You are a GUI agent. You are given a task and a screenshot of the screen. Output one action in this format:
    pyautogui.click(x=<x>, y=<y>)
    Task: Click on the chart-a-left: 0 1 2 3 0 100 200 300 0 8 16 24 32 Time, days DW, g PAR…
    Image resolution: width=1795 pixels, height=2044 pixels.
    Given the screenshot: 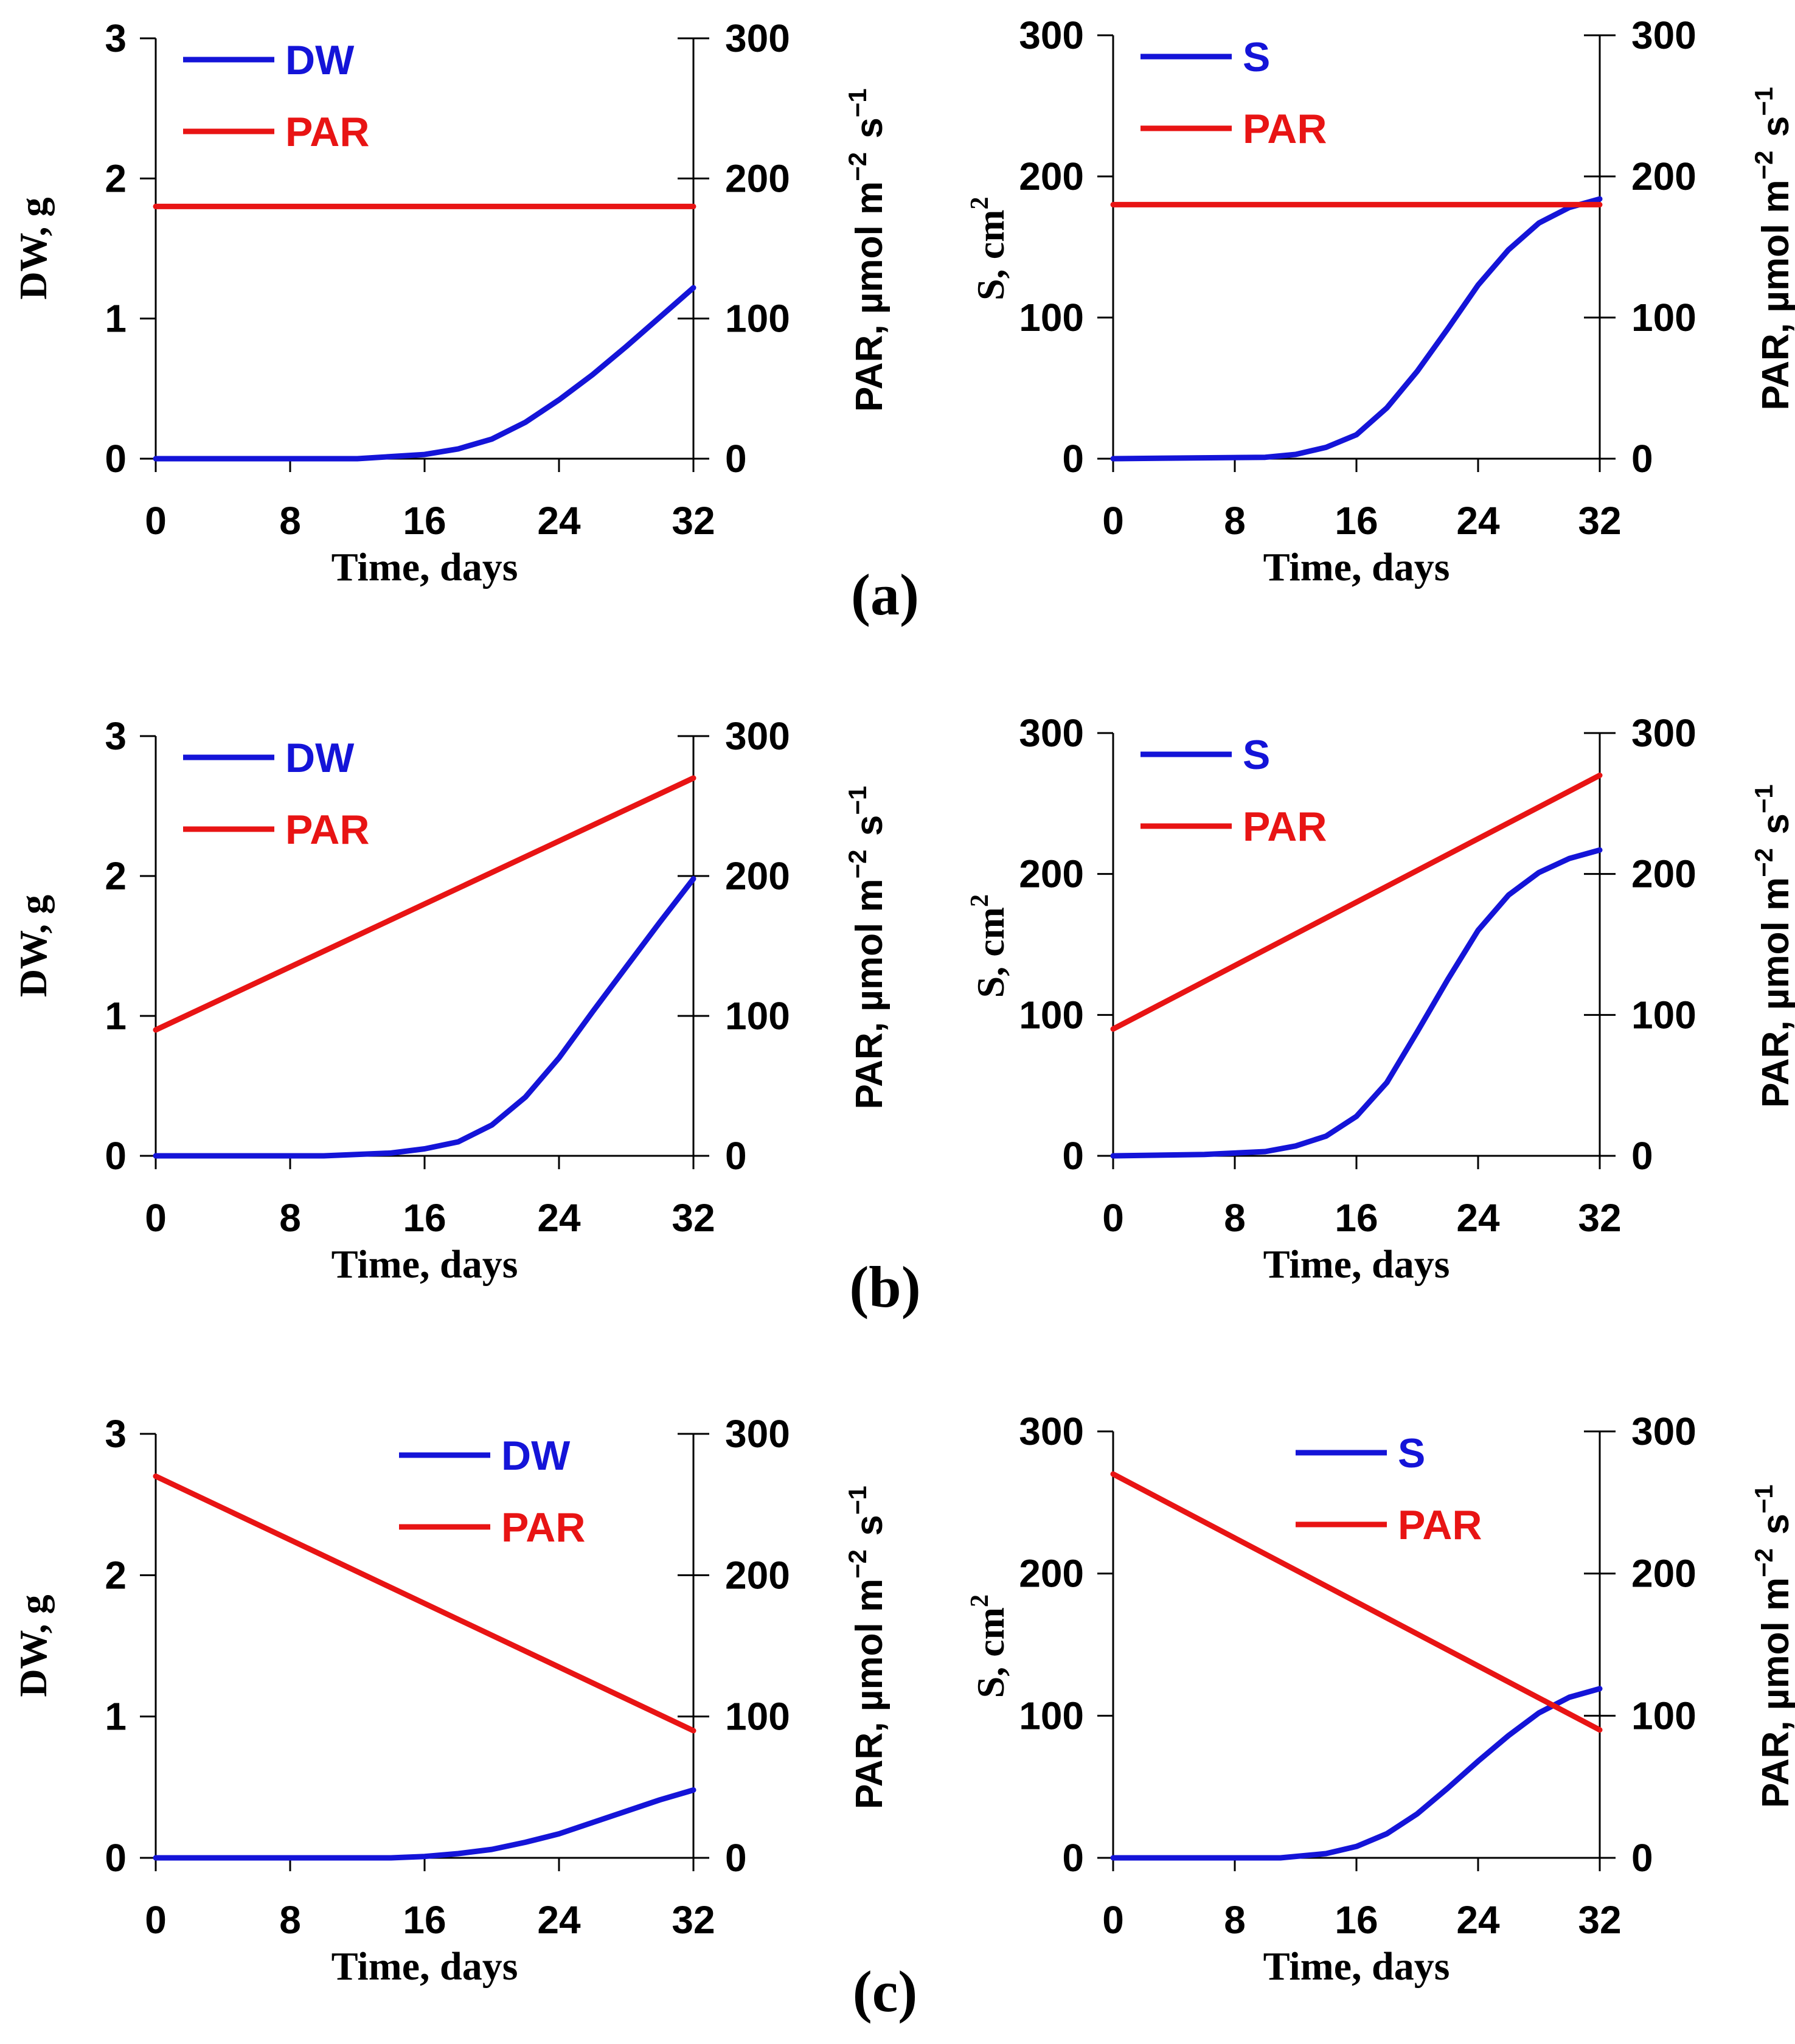 What is the action you would take?
    pyautogui.click(x=451, y=302)
    